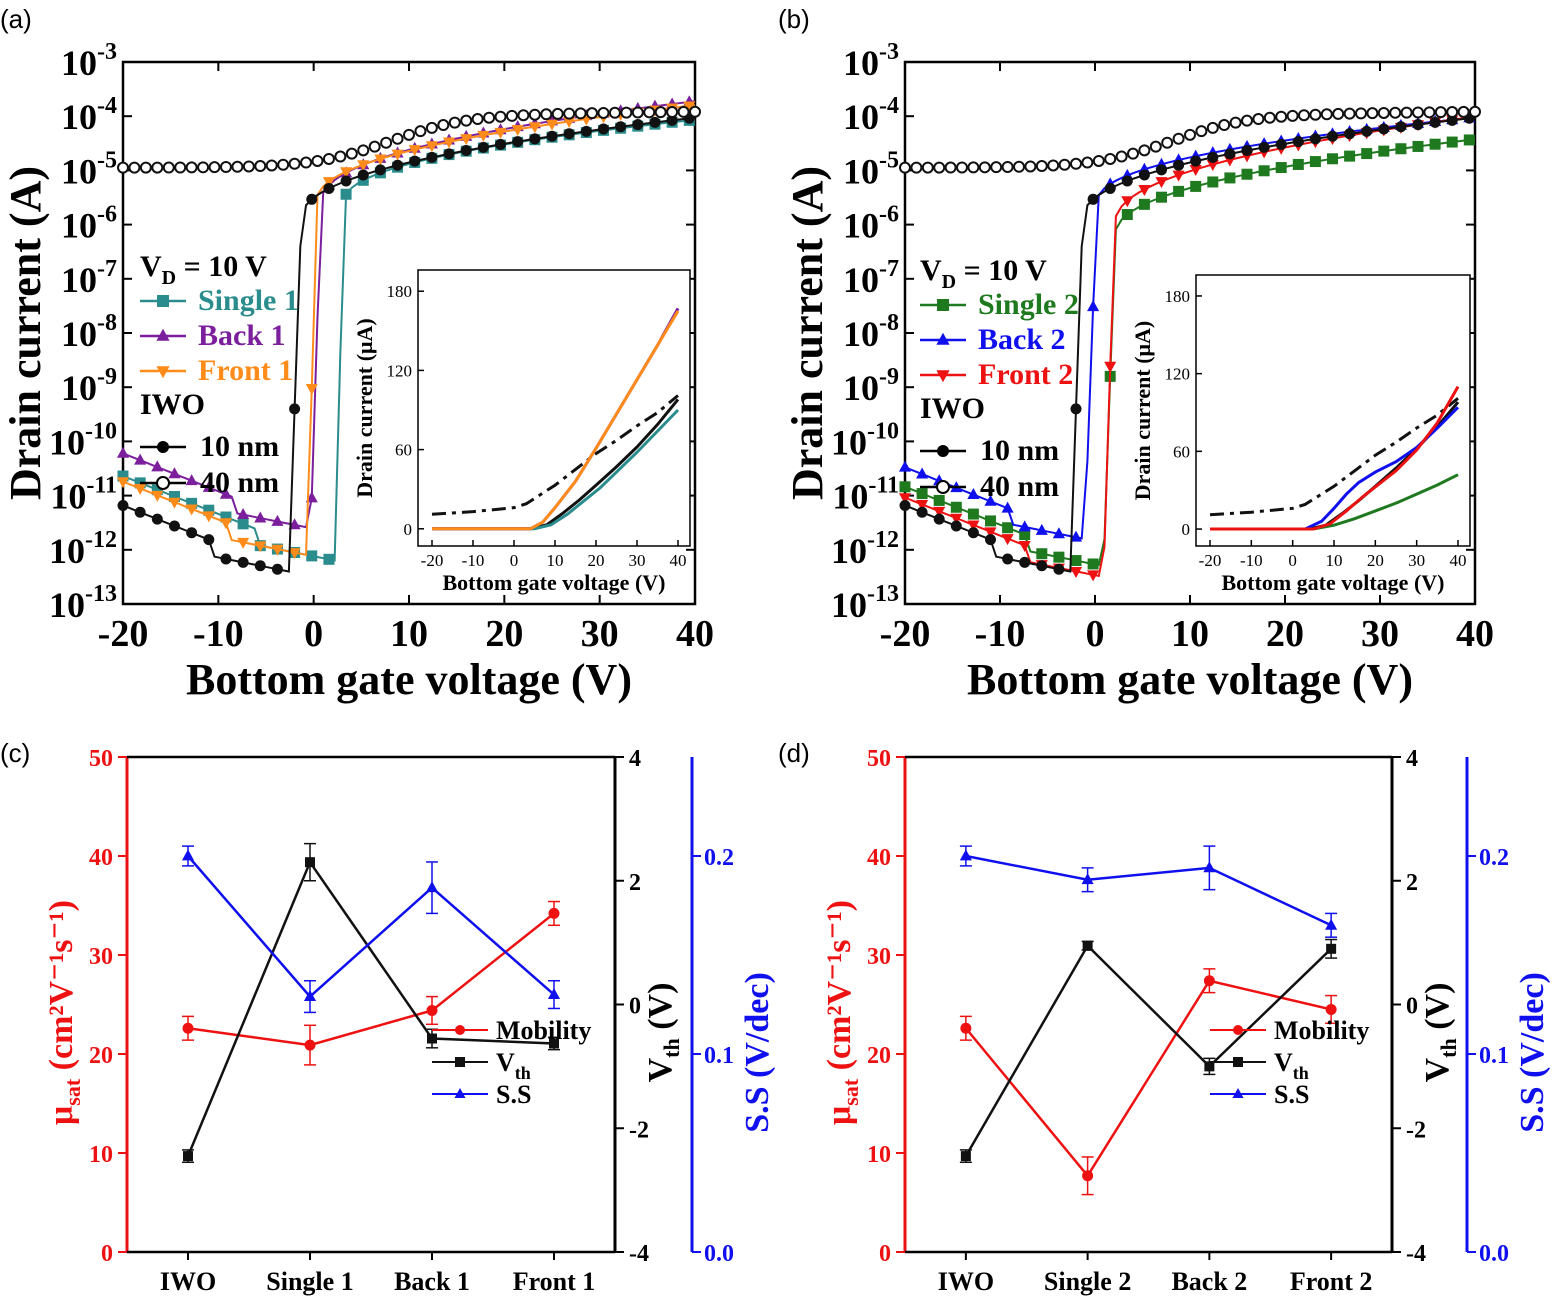  Describe the element at coordinates (408, 529) in the screenshot. I see `inset-y-tick-label: 0` at that location.